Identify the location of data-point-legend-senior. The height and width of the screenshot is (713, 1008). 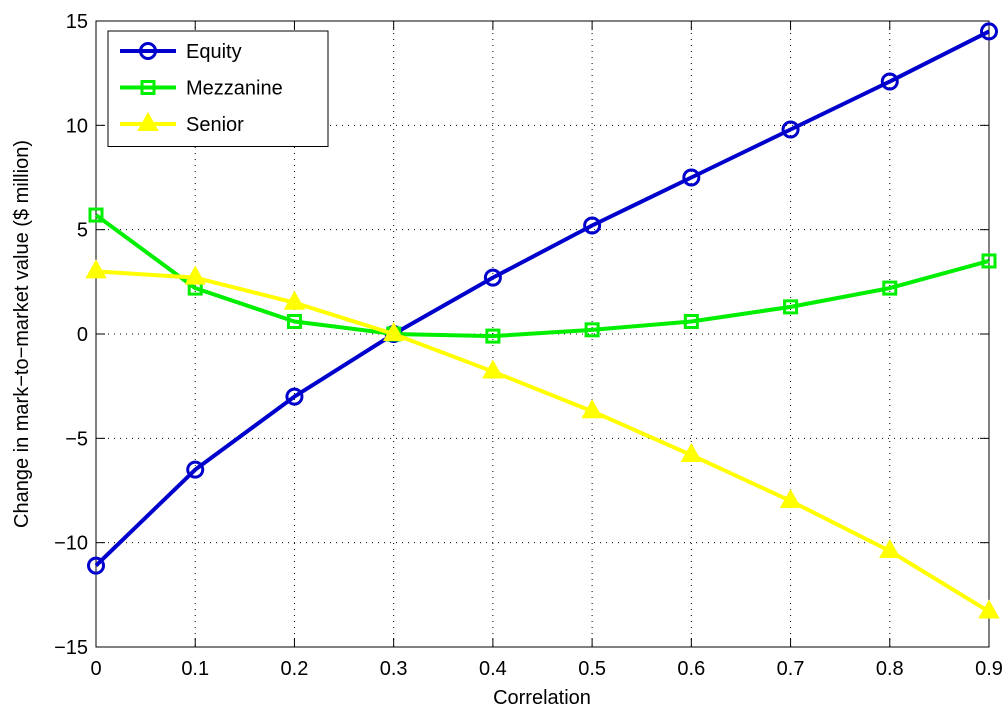
(148, 121).